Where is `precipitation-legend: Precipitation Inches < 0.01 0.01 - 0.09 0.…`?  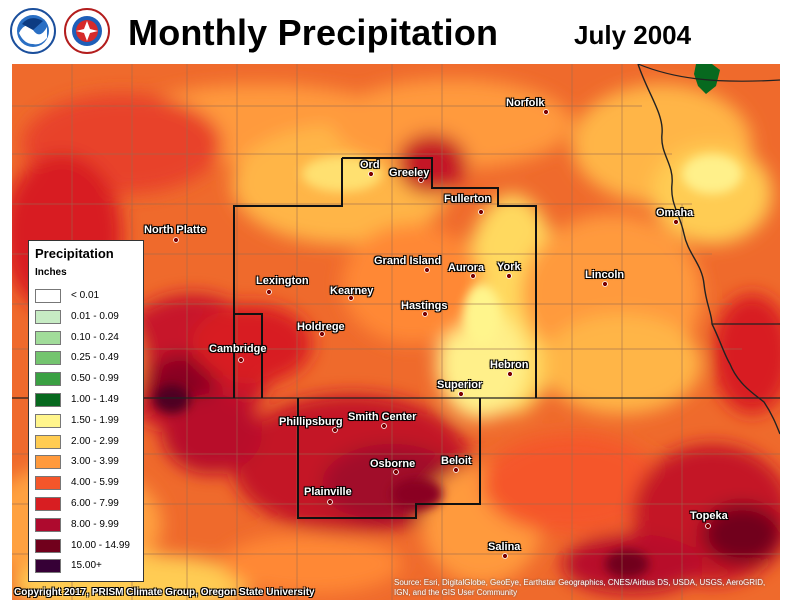 precipitation-legend: Precipitation Inches < 0.01 0.01 - 0.09 0.… is located at coordinates (86, 411).